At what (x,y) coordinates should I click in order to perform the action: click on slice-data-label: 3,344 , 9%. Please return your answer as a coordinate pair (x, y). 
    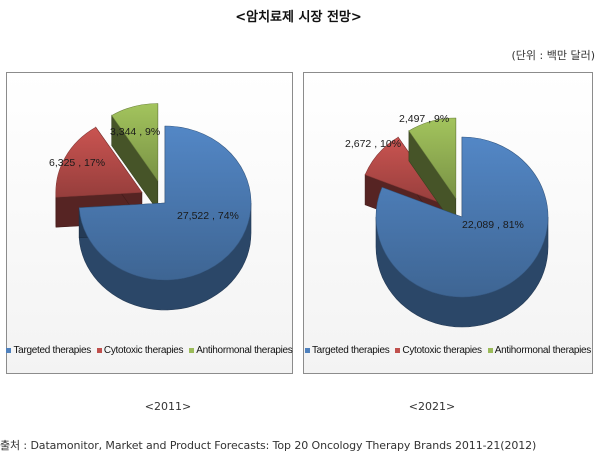
    Looking at the image, I should click on (135, 132).